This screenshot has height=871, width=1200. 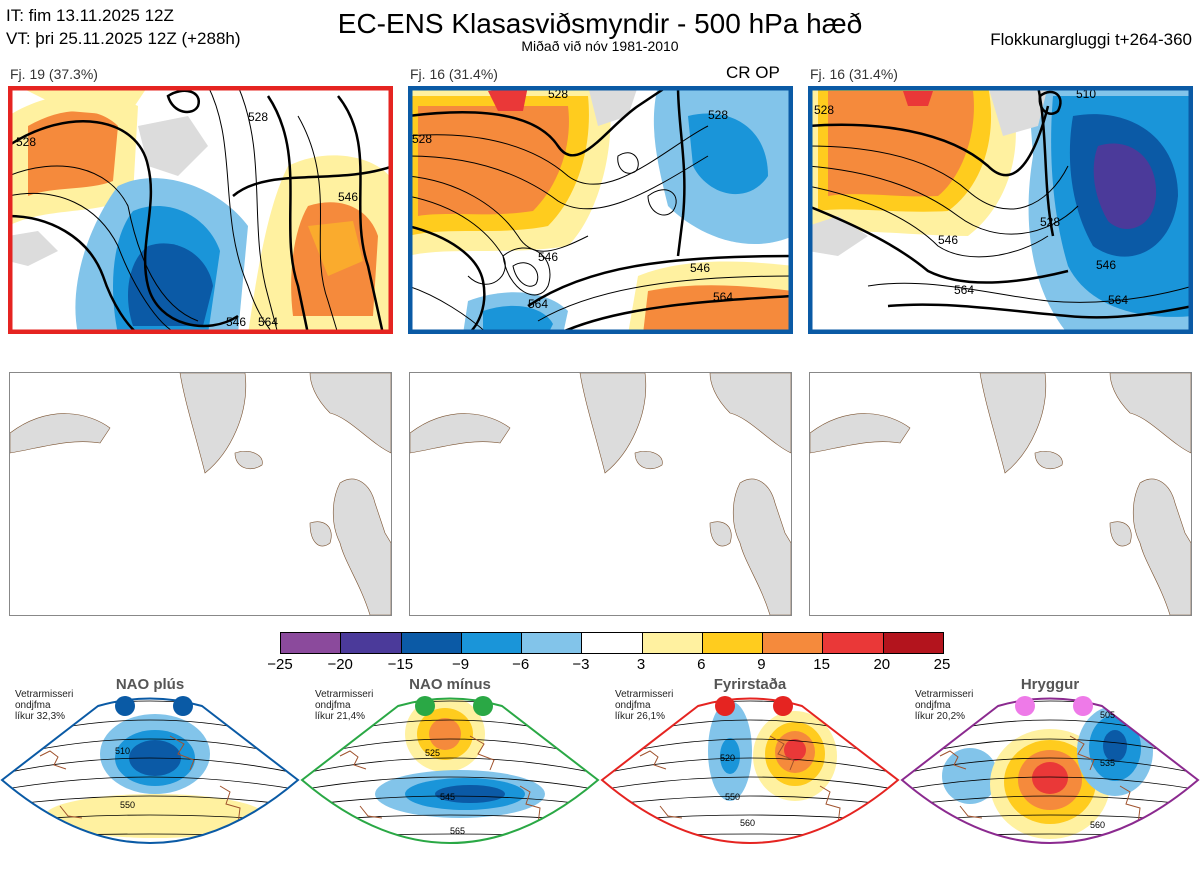 What do you see at coordinates (761, 664) in the screenshot?
I see `colorbar-tick-label: 9` at bounding box center [761, 664].